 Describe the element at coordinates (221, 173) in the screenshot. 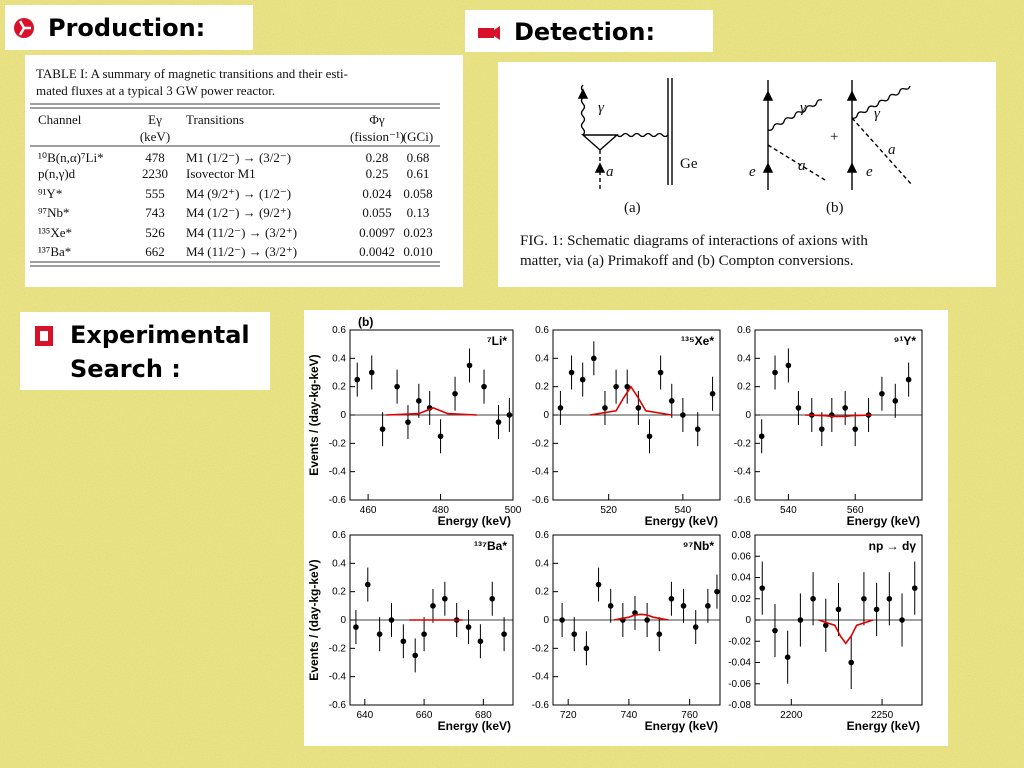

I see `table-cell: Isovector M1` at that location.